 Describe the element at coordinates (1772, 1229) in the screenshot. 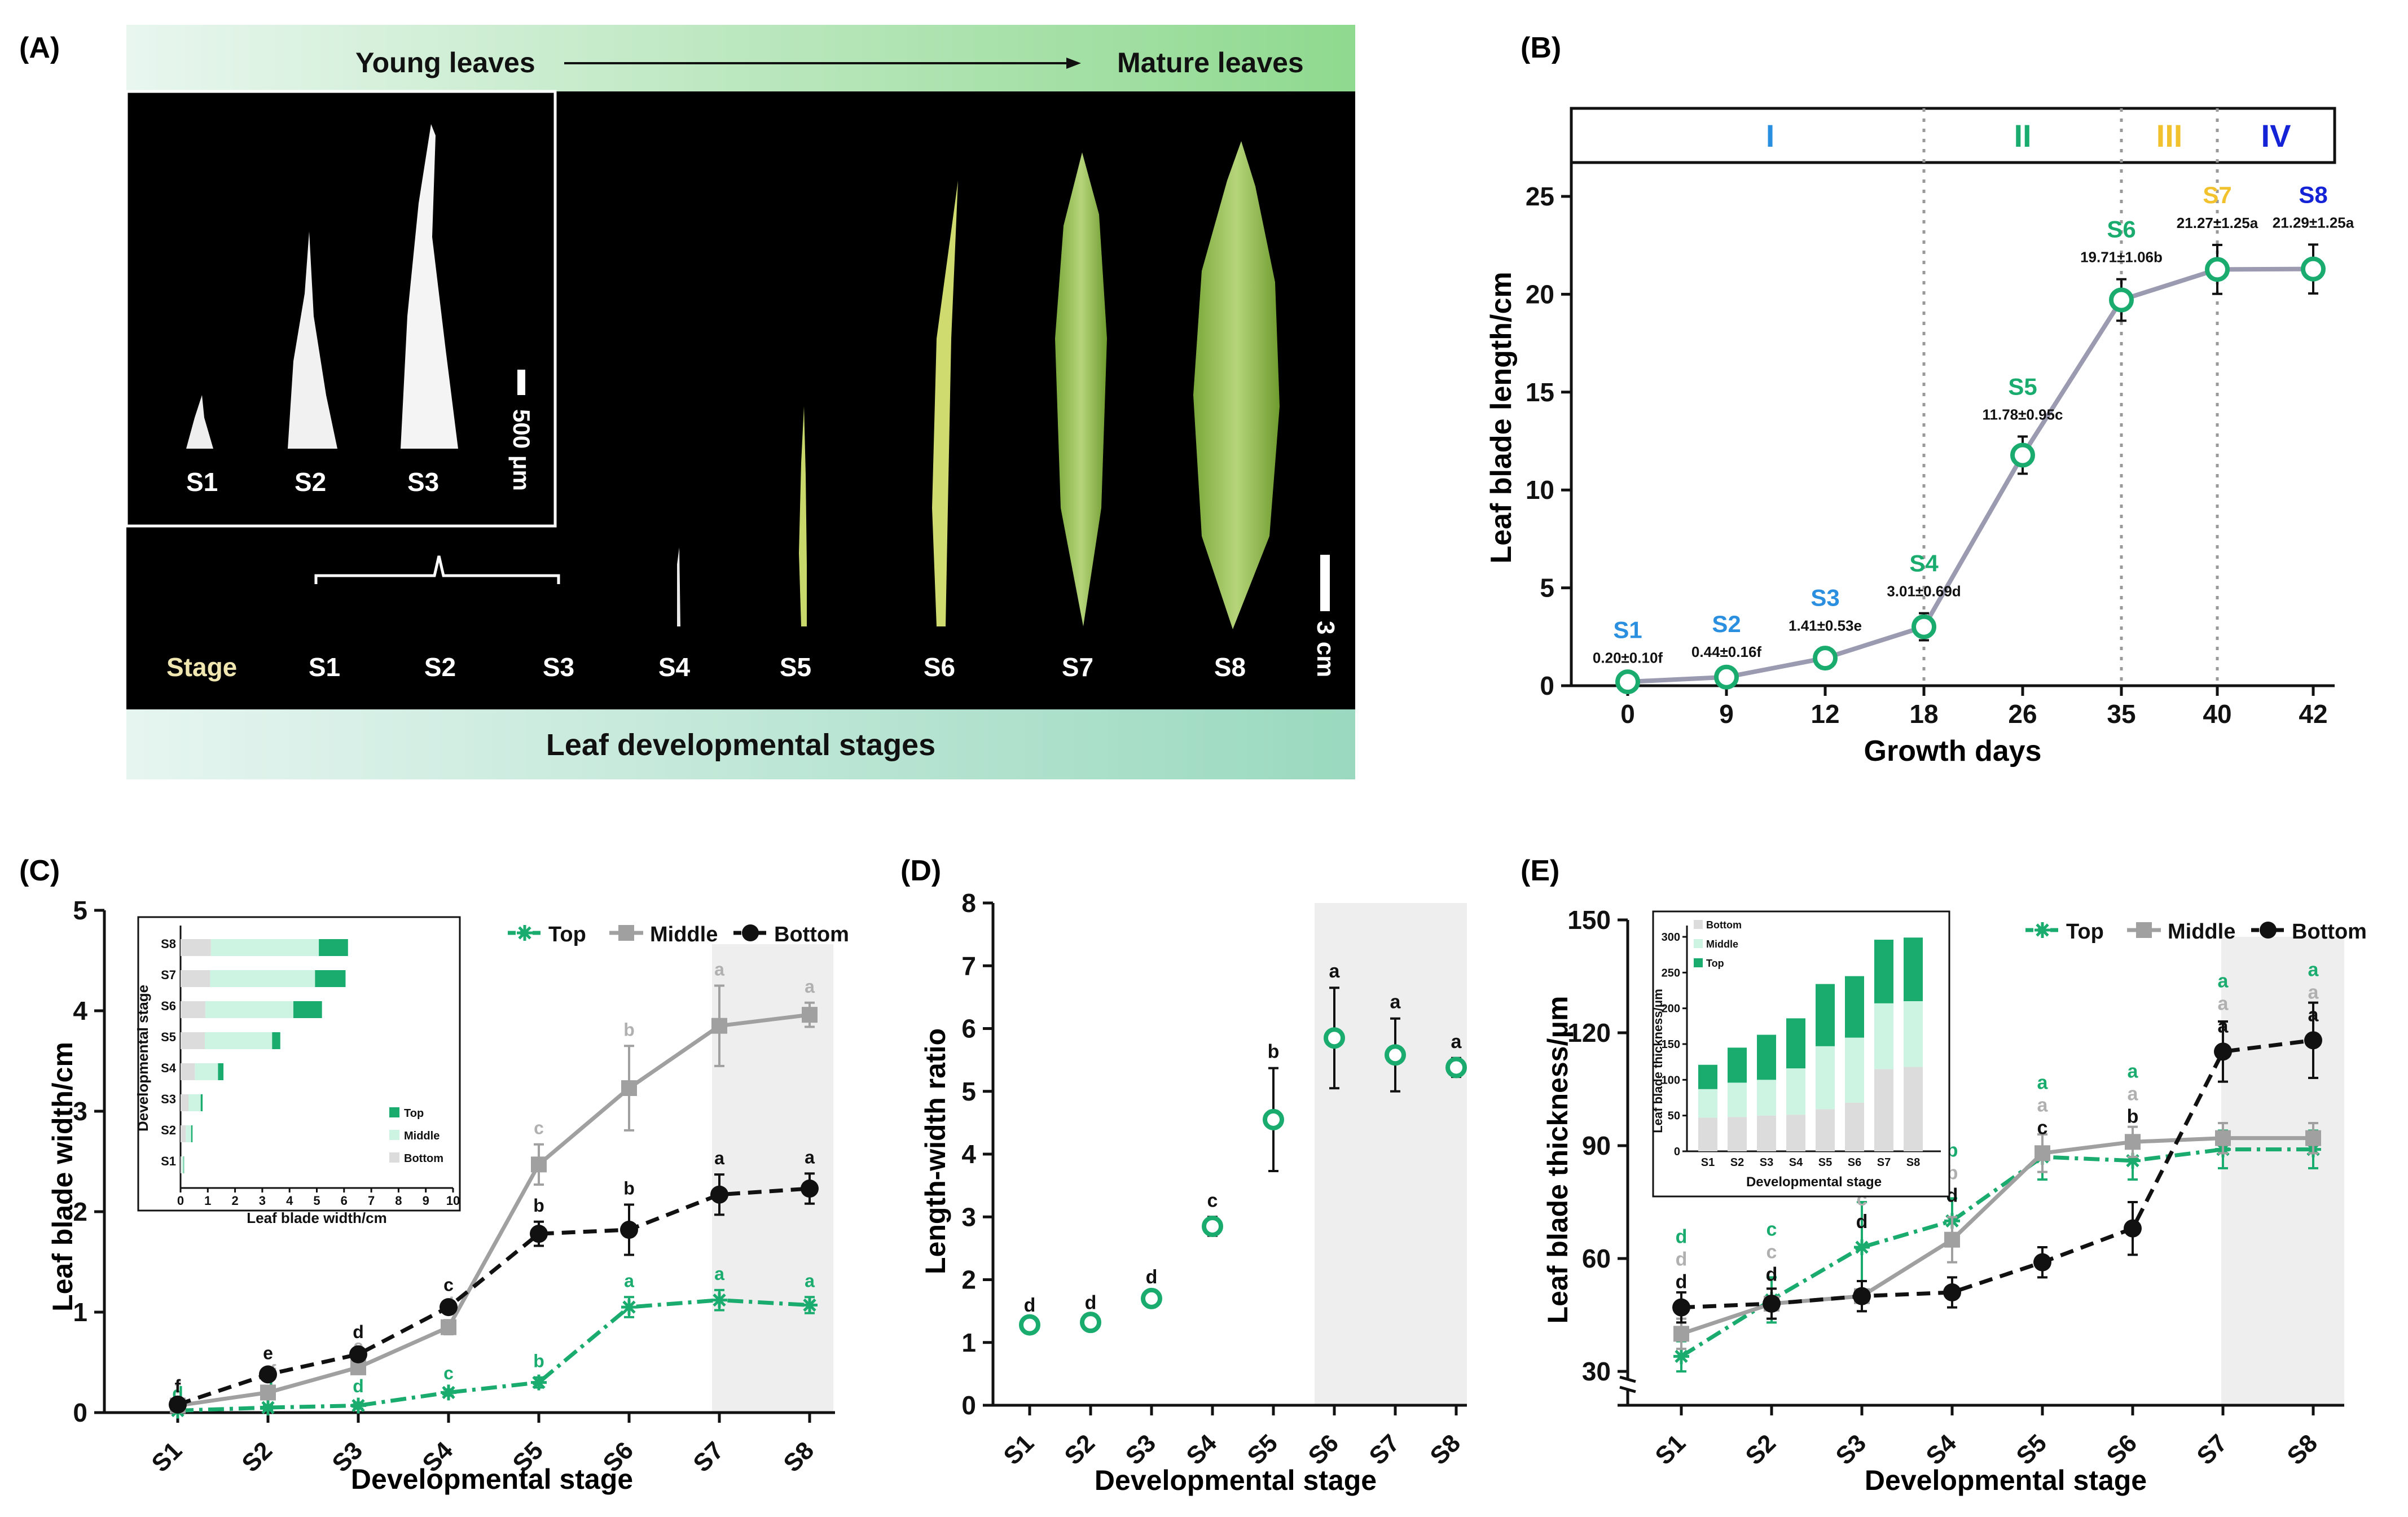

I see `e-letter-top: c` at that location.